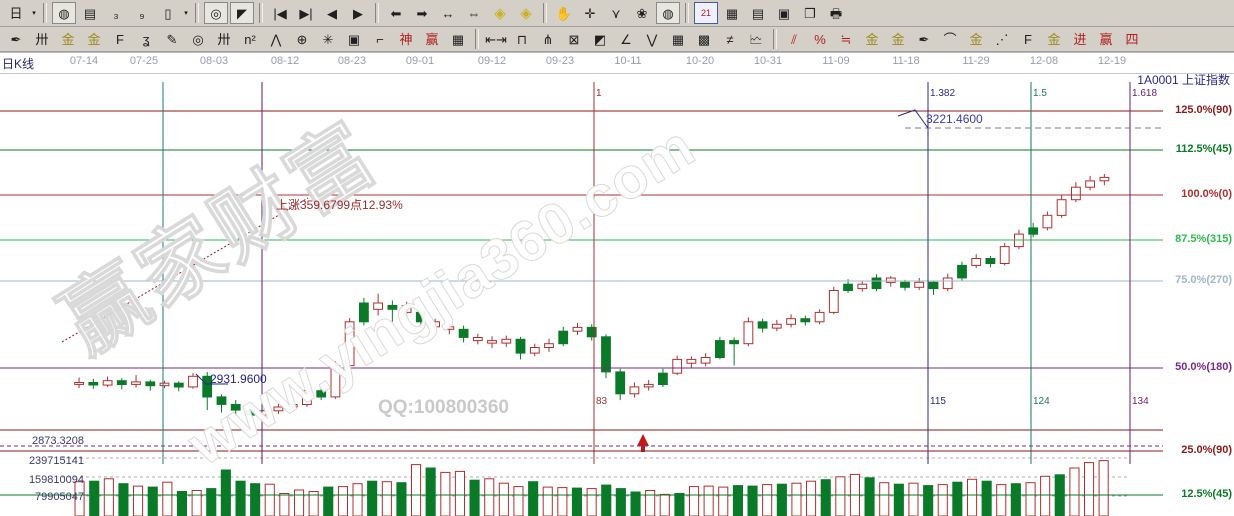 The width and height of the screenshot is (1234, 516). I want to click on fan-fill-icon: ◩, so click(600, 39).